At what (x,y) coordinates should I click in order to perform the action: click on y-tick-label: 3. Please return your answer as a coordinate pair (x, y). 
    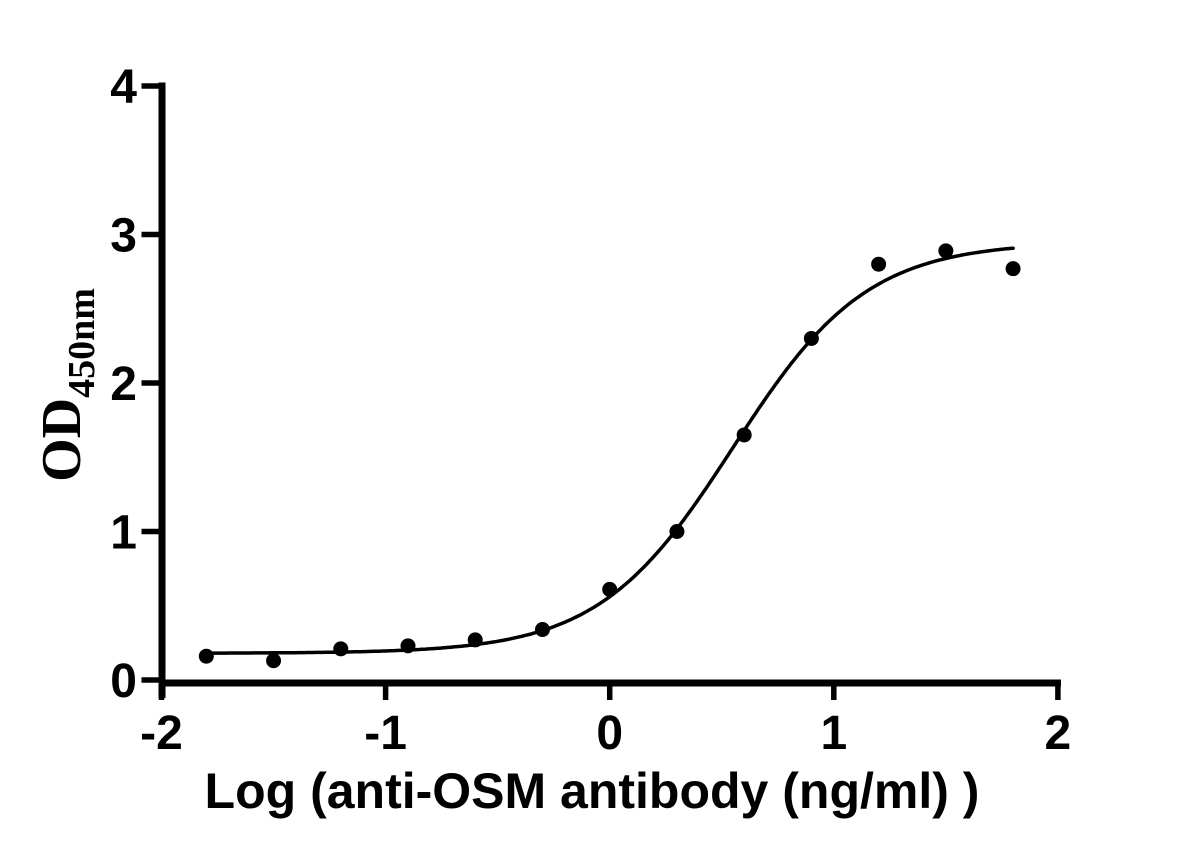
    Looking at the image, I should click on (123, 236).